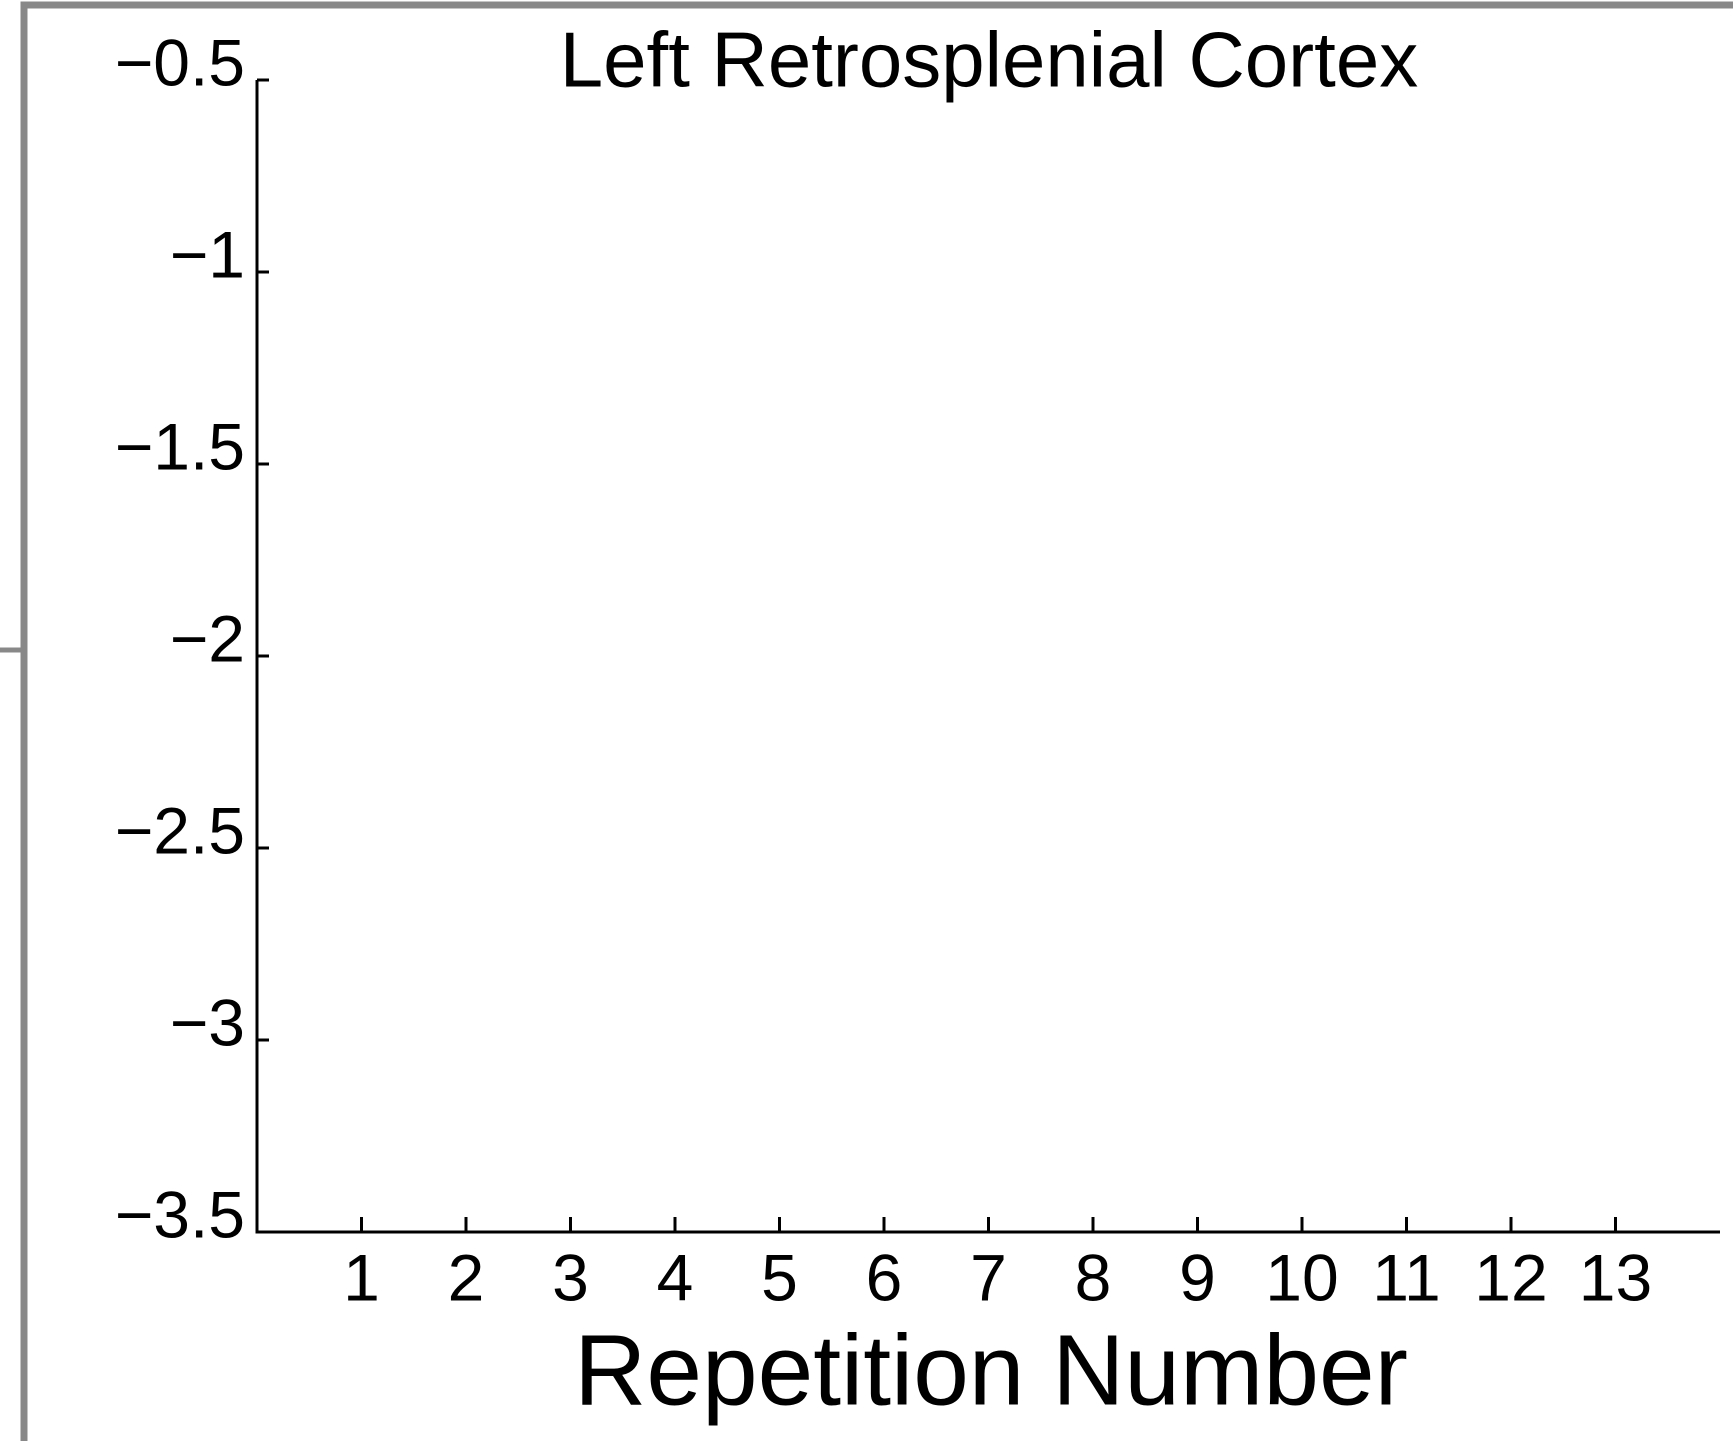 This screenshot has width=1733, height=1441. I want to click on x-tick-label: 6, so click(884, 1277).